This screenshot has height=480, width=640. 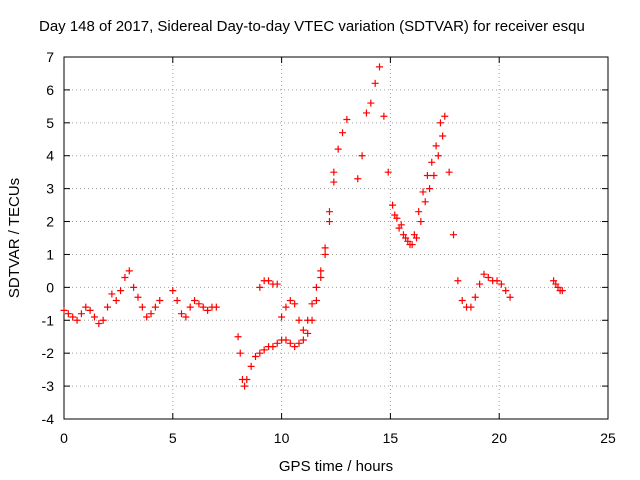 I want to click on y-tick-label: 3, so click(x=50, y=189).